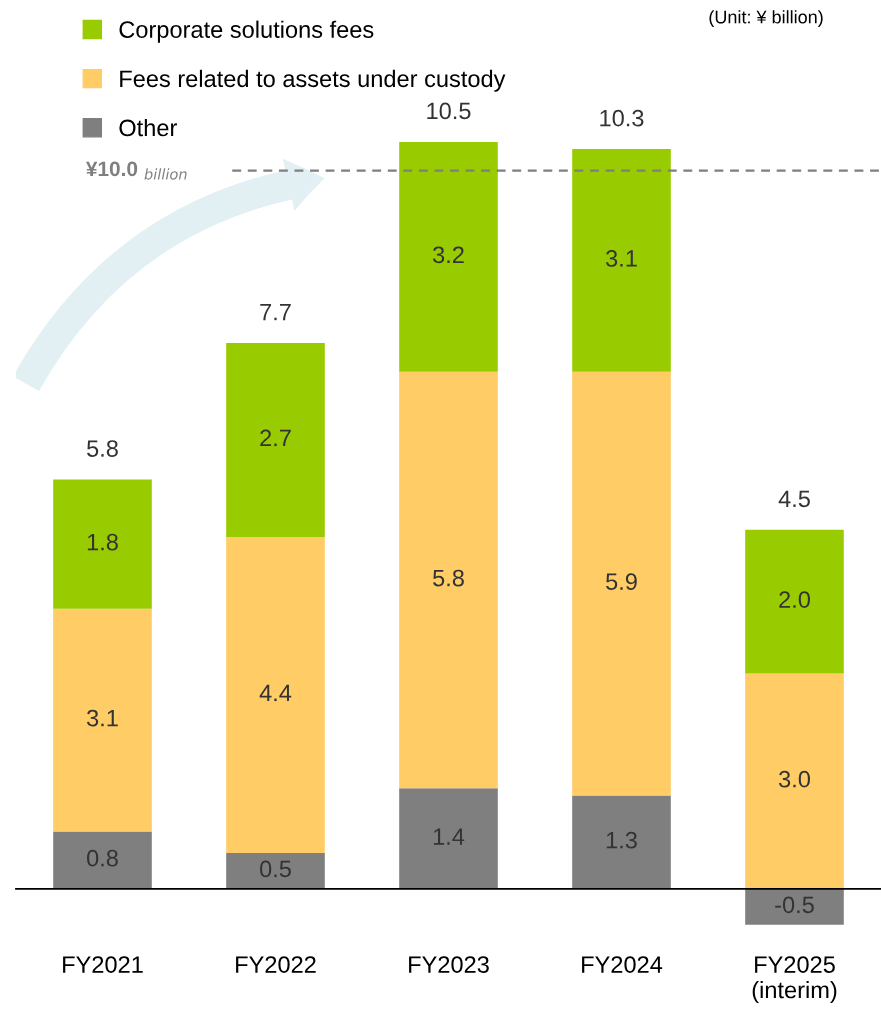 This screenshot has width=881, height=1020. I want to click on data-label: 1.8, so click(102, 542).